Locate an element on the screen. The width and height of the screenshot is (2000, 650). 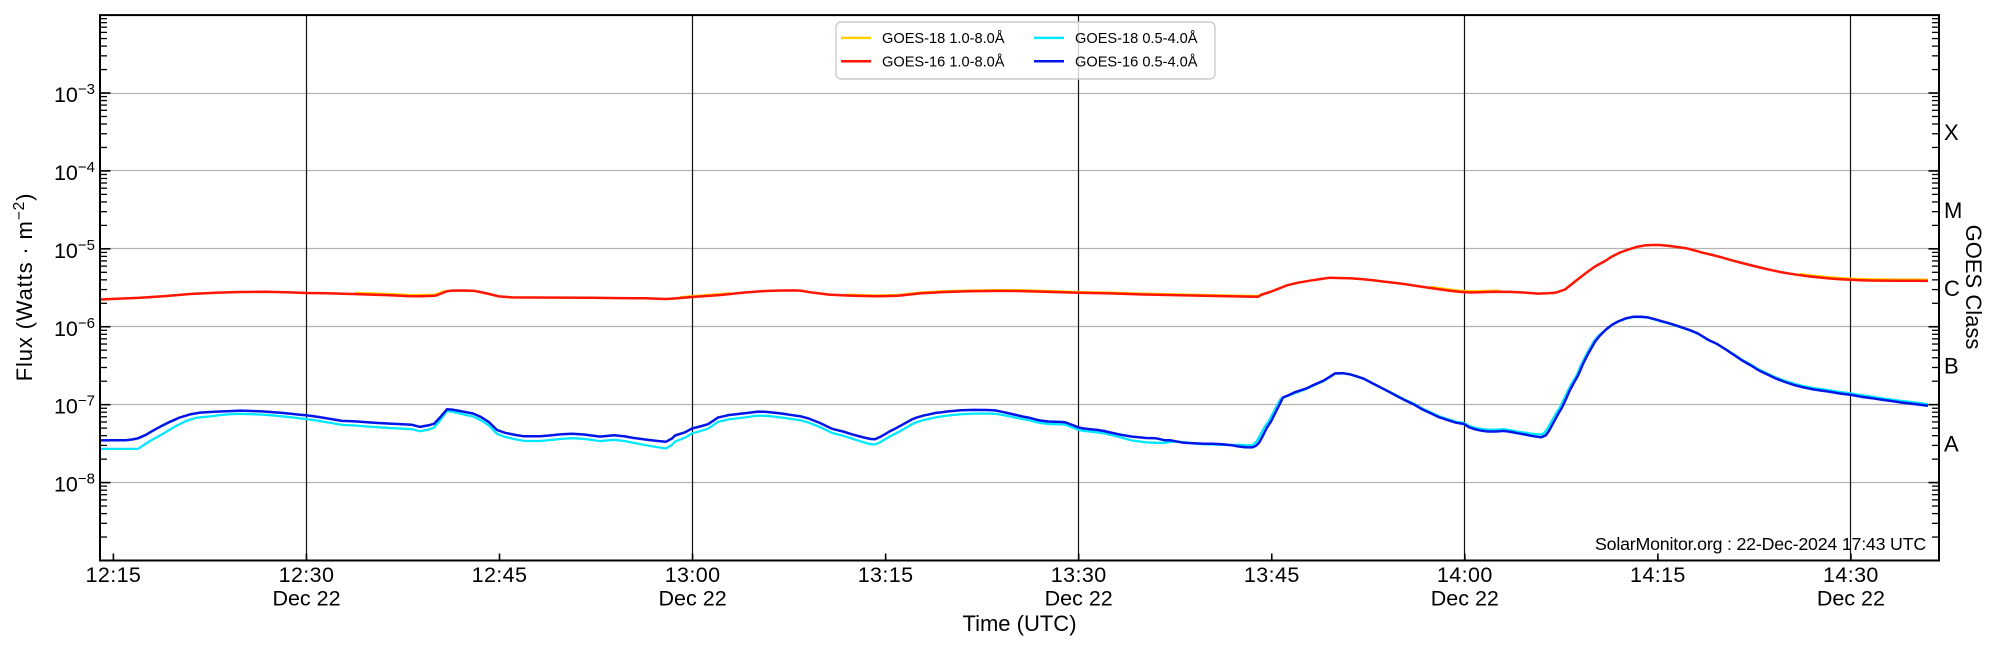
svg-text: C is located at coordinates (1952, 288).